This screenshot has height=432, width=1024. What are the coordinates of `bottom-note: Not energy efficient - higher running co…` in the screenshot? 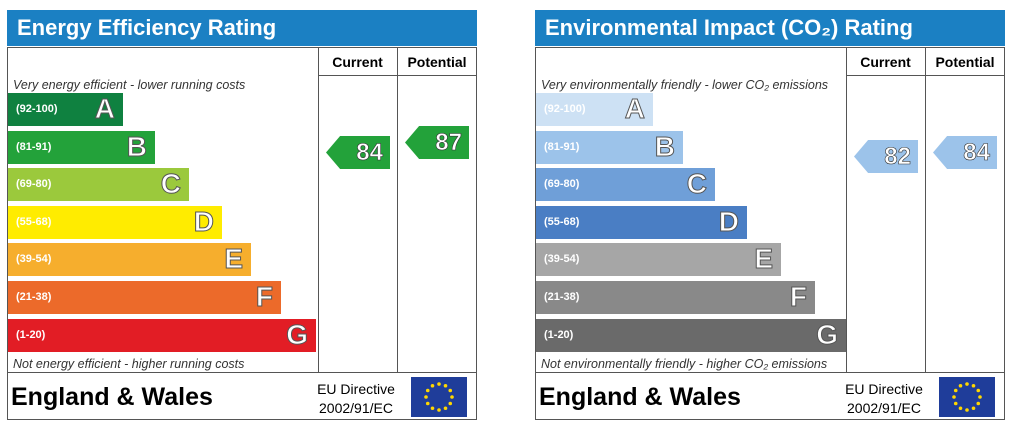 It's located at (129, 364).